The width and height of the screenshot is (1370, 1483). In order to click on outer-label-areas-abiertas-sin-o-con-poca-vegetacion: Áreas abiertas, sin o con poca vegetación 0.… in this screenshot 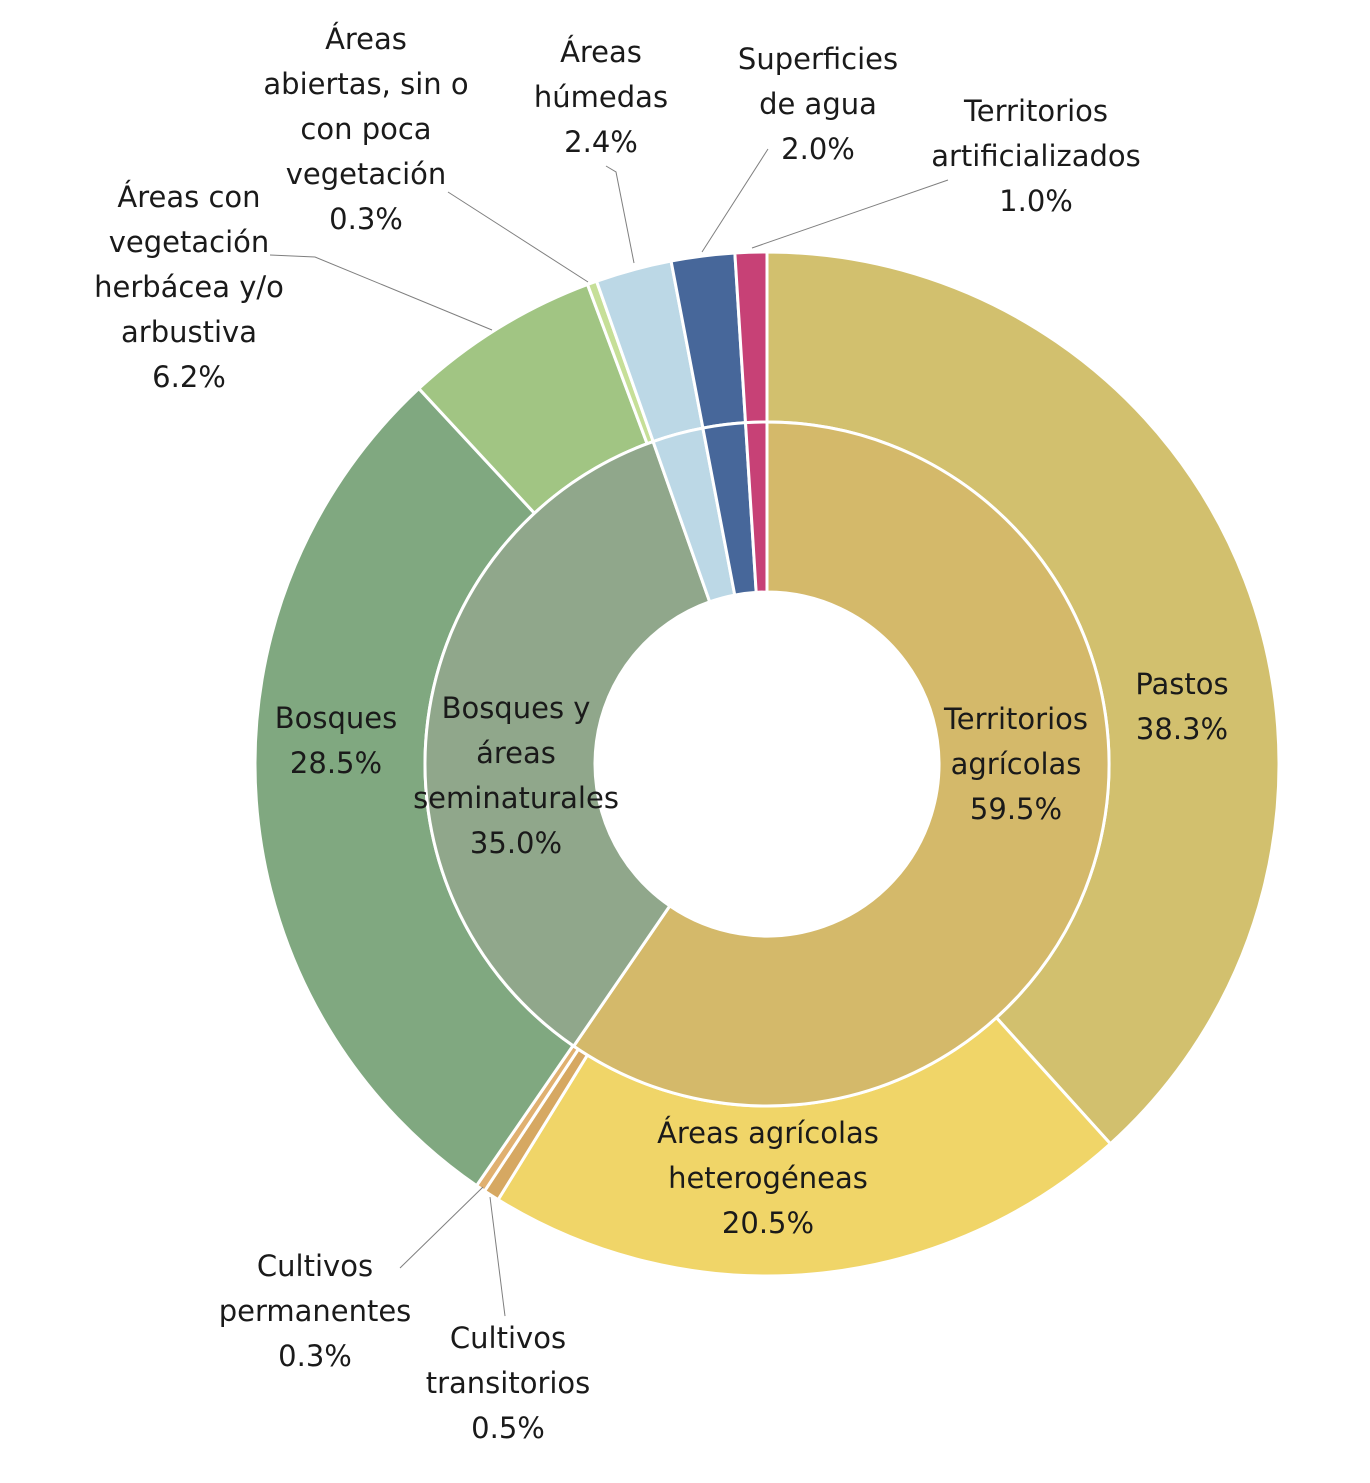, I will do `click(365, 129)`.